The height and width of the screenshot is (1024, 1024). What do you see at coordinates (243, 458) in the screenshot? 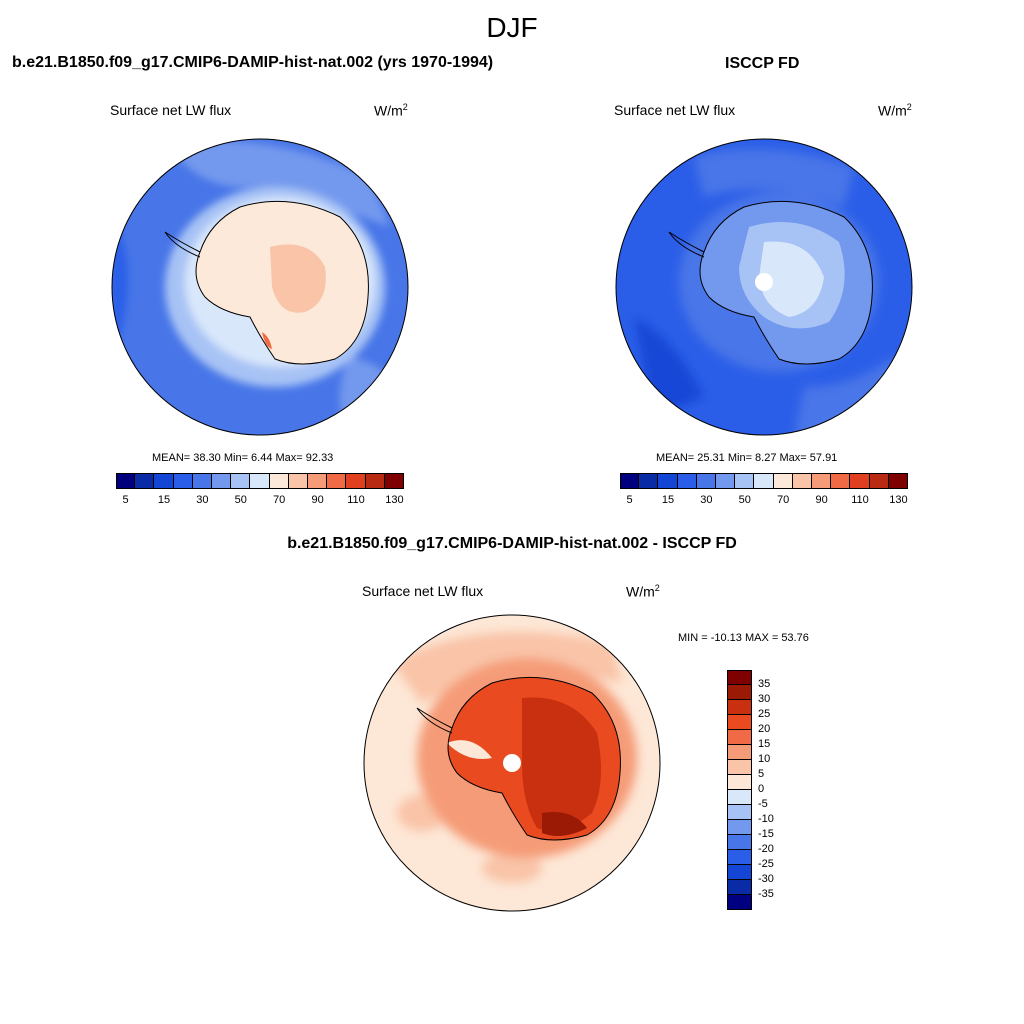
I see `model-stats: MEAN= 38.30 Min= 6.44 Max= 92.33` at bounding box center [243, 458].